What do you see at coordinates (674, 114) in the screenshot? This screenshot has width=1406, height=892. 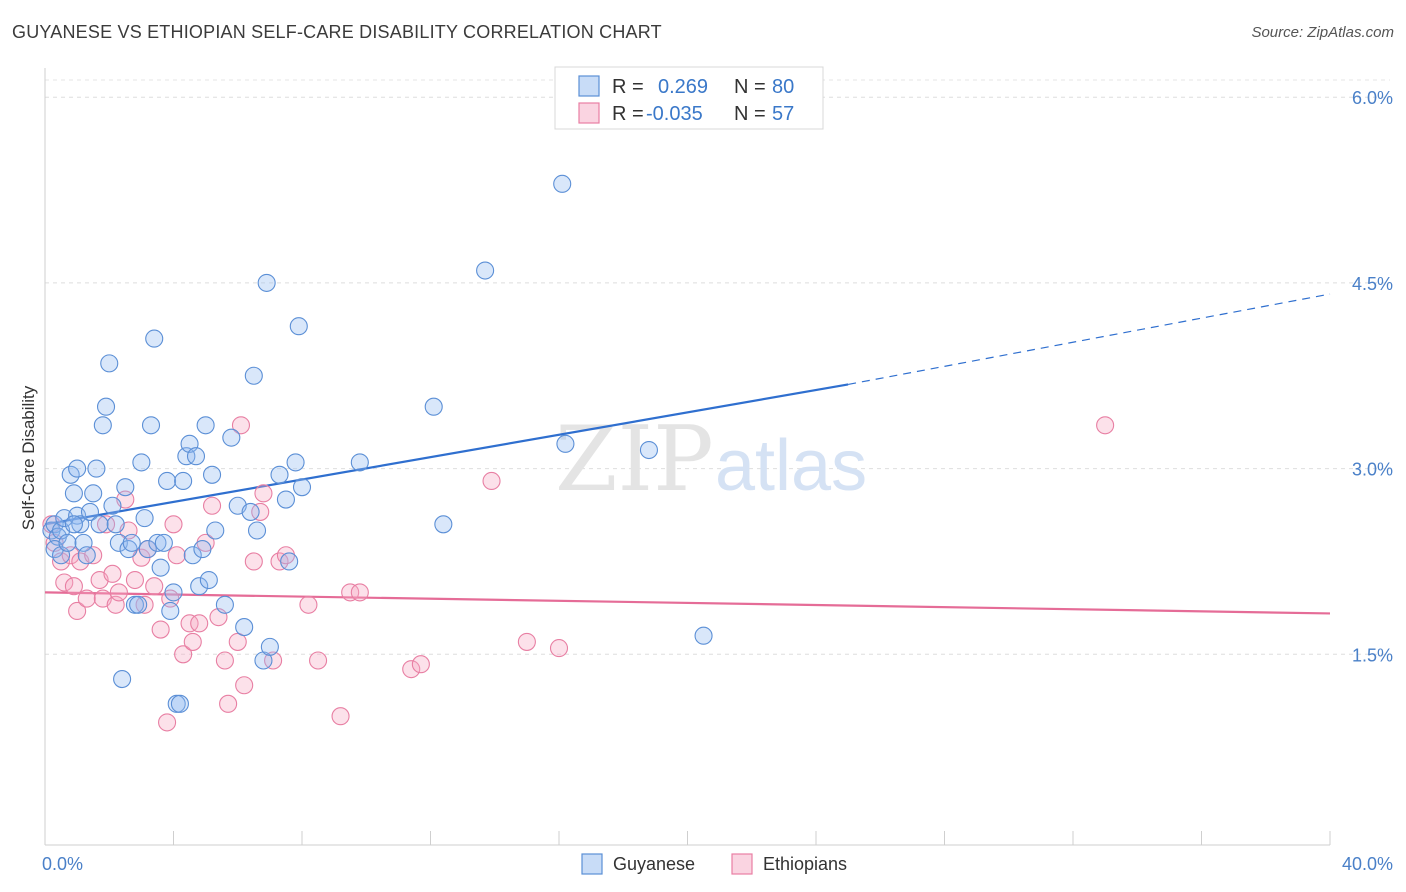 I see `legend-r-value-2: -0.035` at bounding box center [674, 114].